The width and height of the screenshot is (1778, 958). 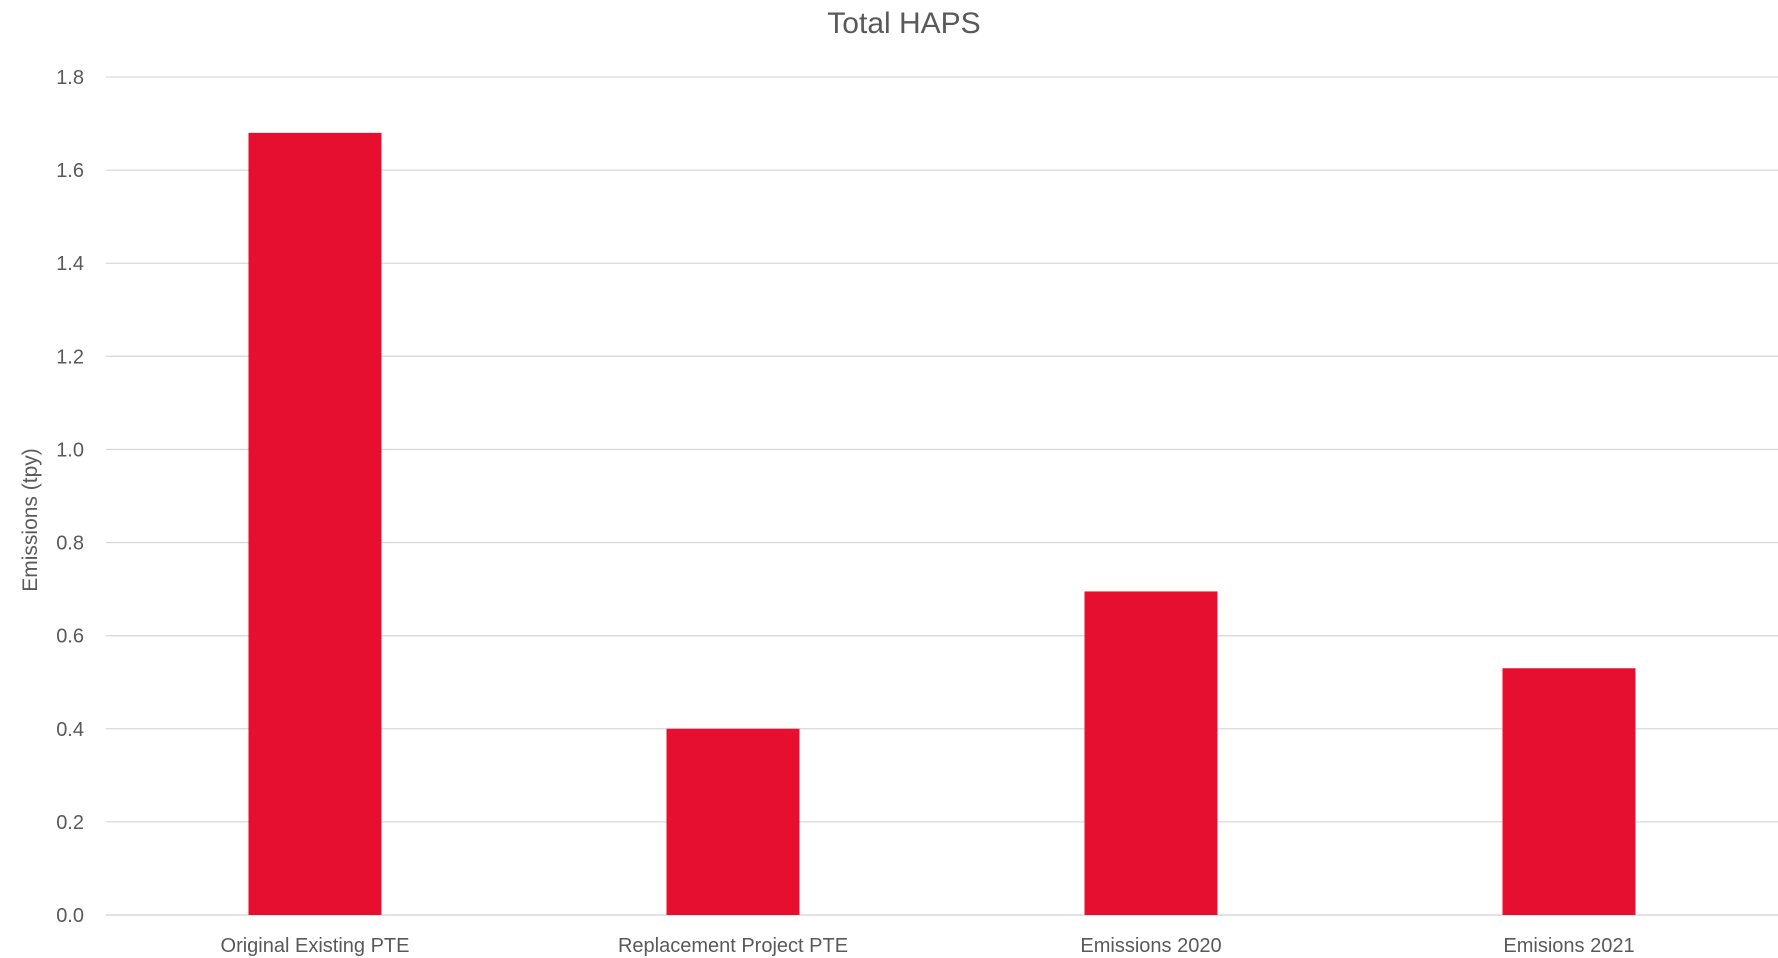 What do you see at coordinates (1150, 946) in the screenshot?
I see `x-tick-label: Emissions 2020` at bounding box center [1150, 946].